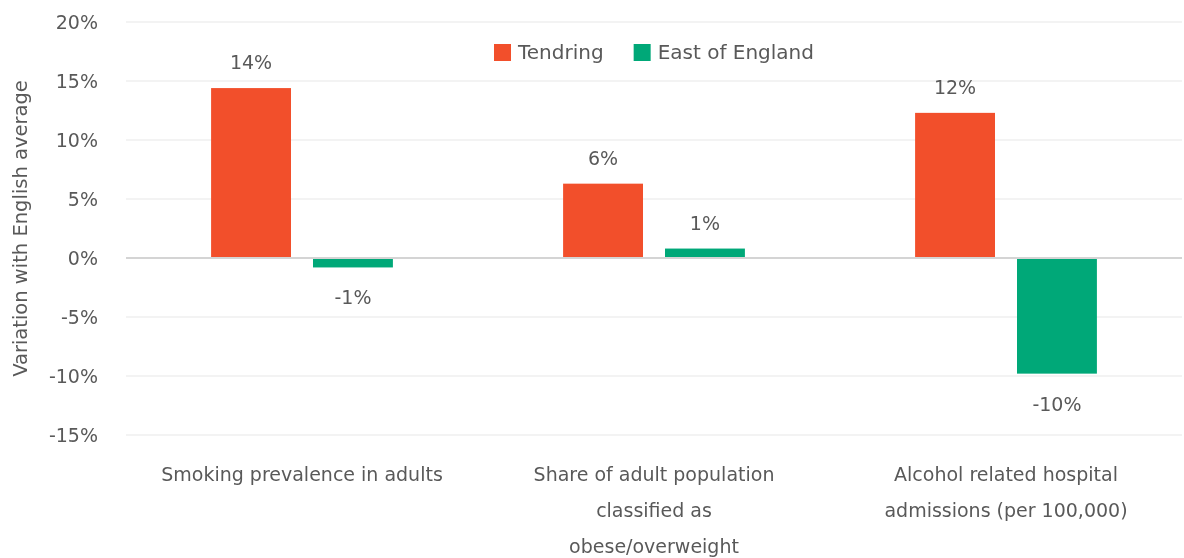  What do you see at coordinates (76, 80) in the screenshot?
I see `y-tick-label: 15%` at bounding box center [76, 80].